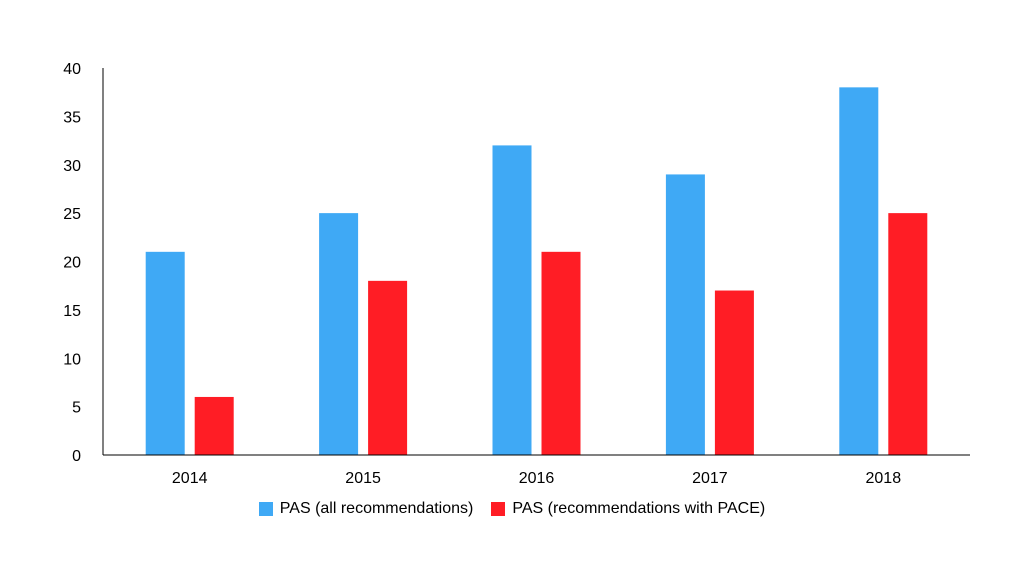 The height and width of the screenshot is (576, 1024). Describe the element at coordinates (685, 315) in the screenshot. I see `bar-series-1-2017` at that location.